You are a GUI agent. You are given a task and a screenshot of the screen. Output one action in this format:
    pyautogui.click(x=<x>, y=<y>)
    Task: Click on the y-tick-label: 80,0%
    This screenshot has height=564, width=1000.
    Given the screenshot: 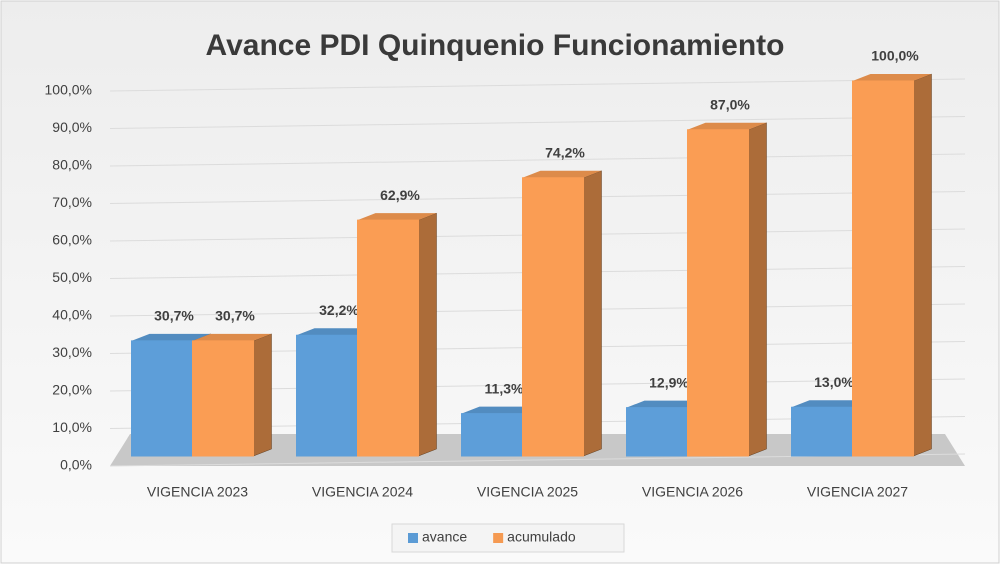 What is the action you would take?
    pyautogui.click(x=72, y=165)
    